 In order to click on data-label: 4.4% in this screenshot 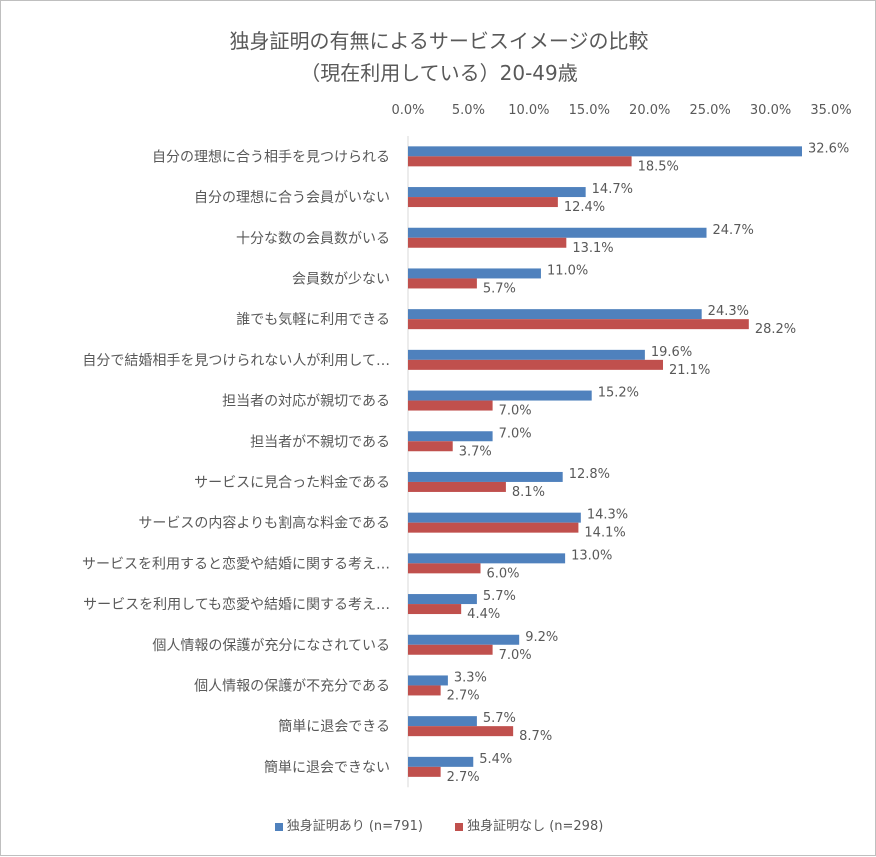, I will do `click(483, 614)`.